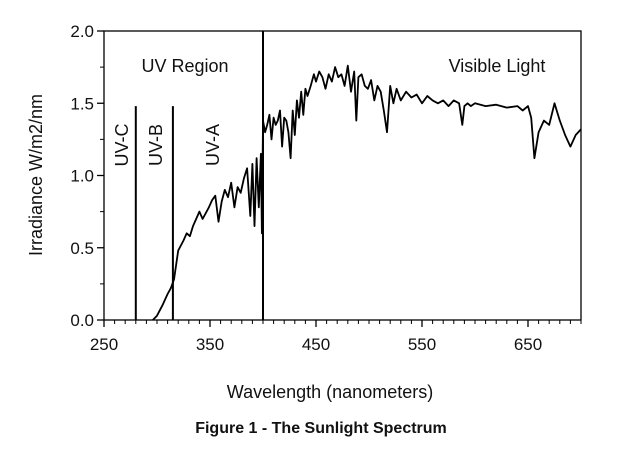 The image size is (642, 452). I want to click on uv-region-label: UV Region, so click(184, 66).